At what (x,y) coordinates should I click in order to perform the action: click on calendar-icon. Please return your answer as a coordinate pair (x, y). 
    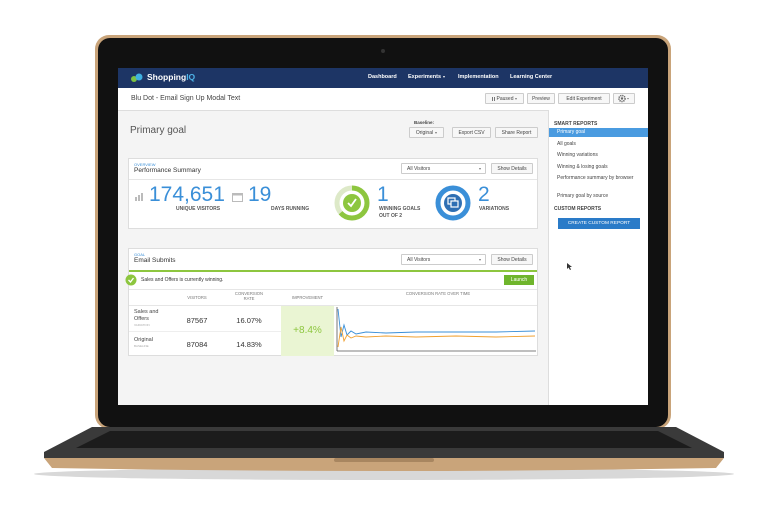
    Looking at the image, I should click on (237, 197).